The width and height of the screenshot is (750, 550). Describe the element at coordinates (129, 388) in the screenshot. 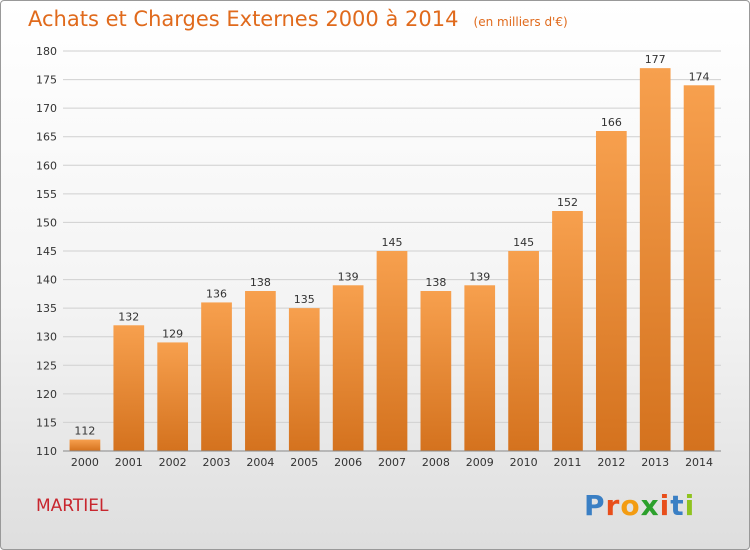

I see `bar-2001` at that location.